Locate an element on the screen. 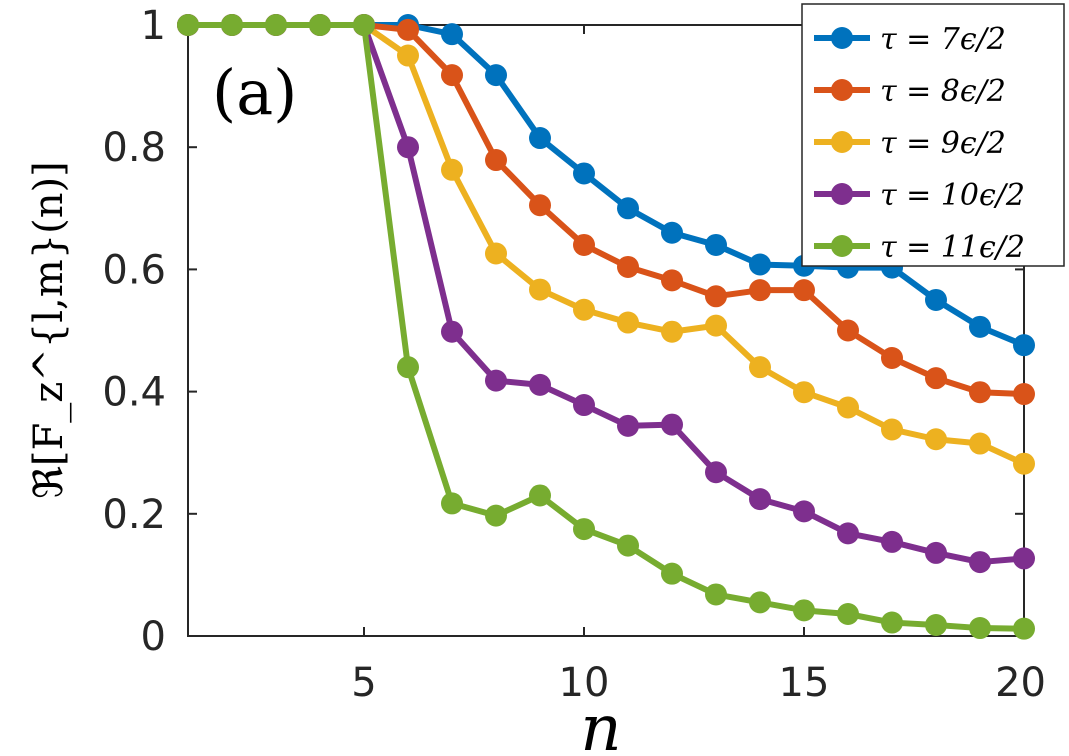  y-tick-label: 1 is located at coordinates (153, 26).